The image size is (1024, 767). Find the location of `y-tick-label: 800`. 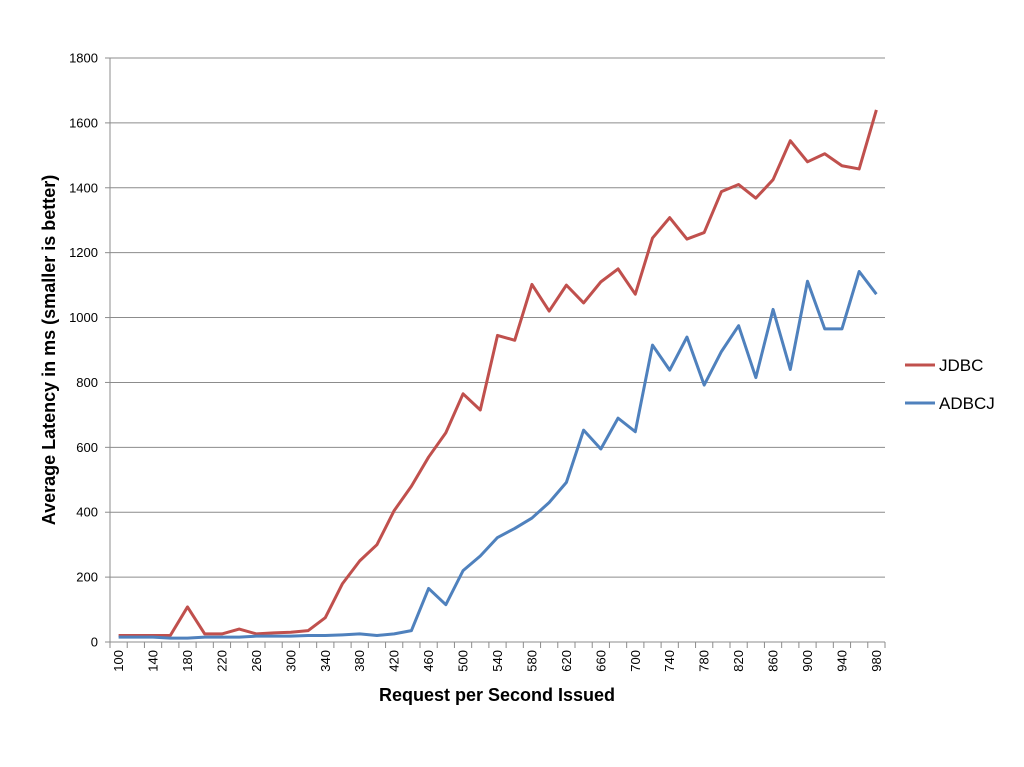

y-tick-label: 800 is located at coordinates (87, 382).